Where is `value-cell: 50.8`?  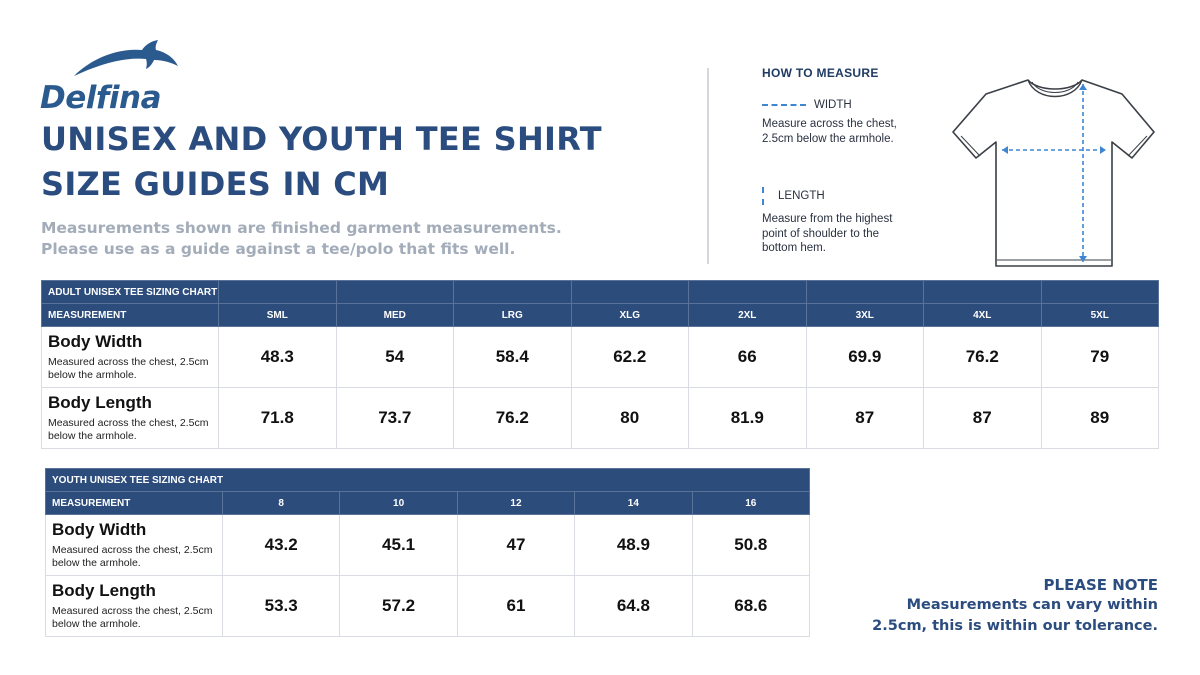
value-cell: 50.8 is located at coordinates (751, 545).